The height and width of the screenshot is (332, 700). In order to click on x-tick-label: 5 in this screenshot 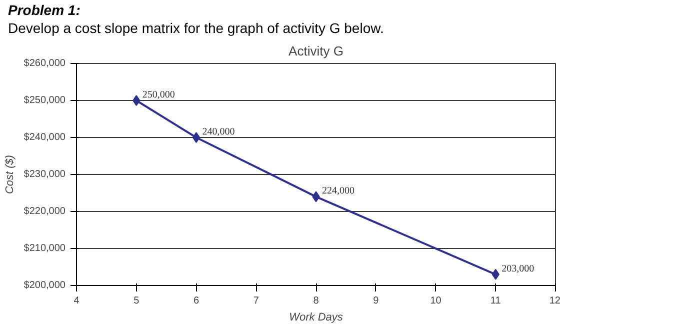, I will do `click(137, 301)`.